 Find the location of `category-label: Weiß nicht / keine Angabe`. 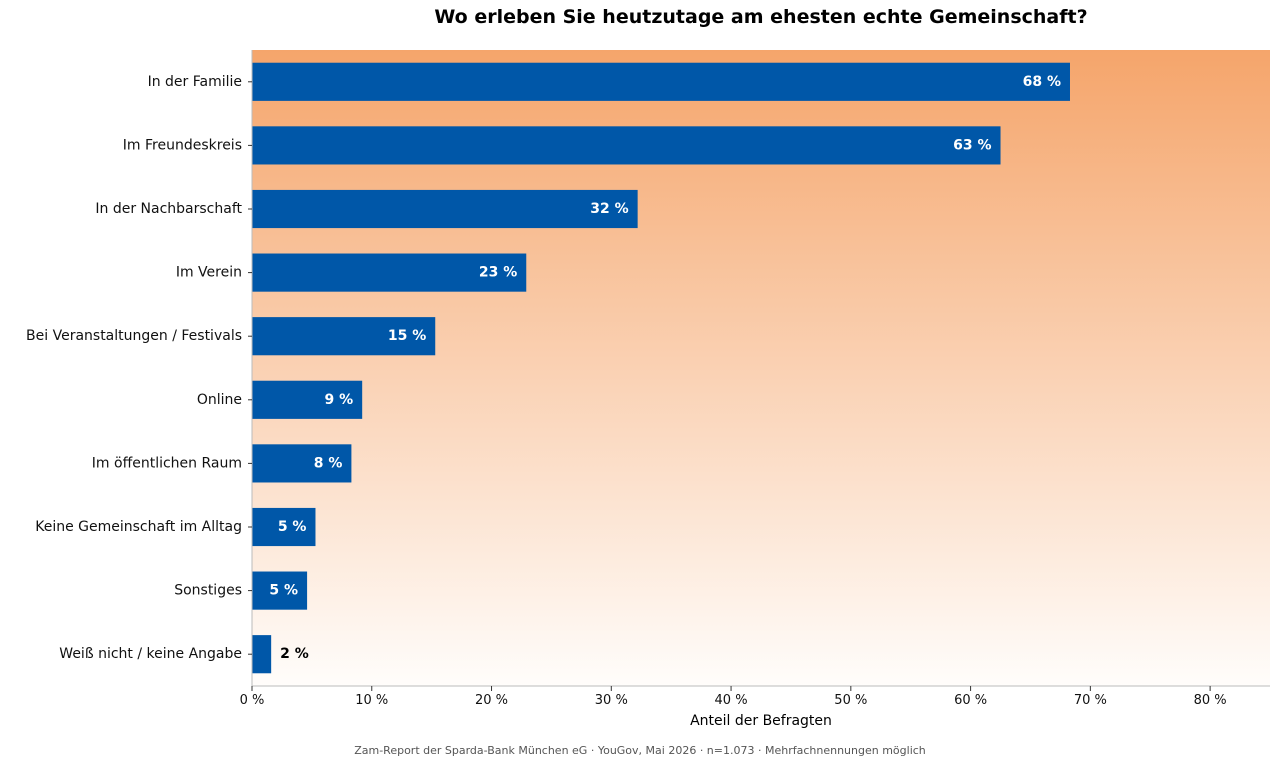

category-label: Weiß nicht / keine Angabe is located at coordinates (150, 654).